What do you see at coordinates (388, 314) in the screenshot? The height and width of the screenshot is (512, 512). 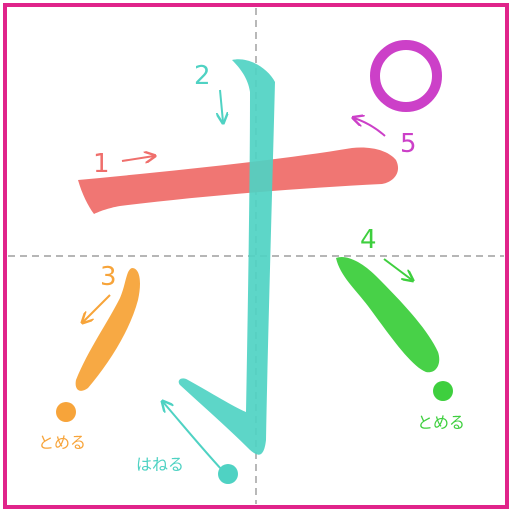 I see `stroke-4-shape` at bounding box center [388, 314].